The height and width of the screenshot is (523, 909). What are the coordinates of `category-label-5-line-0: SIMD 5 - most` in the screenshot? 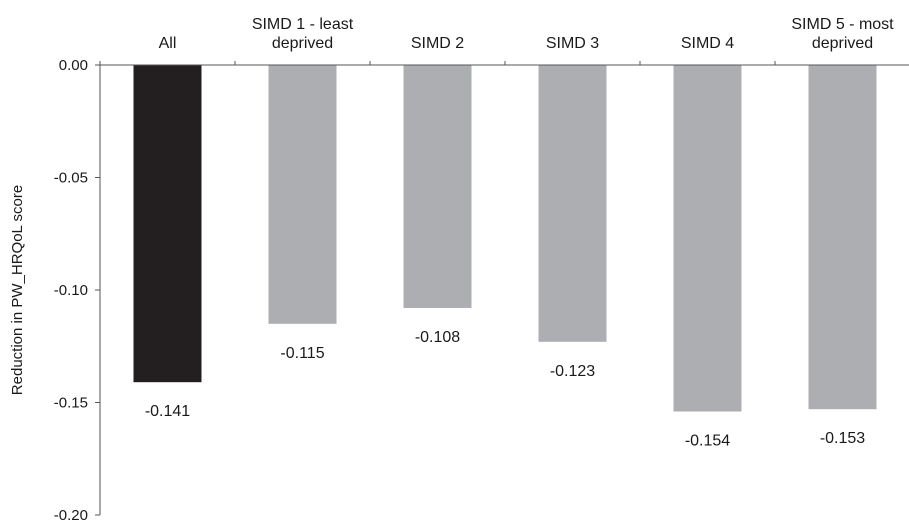 It's located at (842, 24).